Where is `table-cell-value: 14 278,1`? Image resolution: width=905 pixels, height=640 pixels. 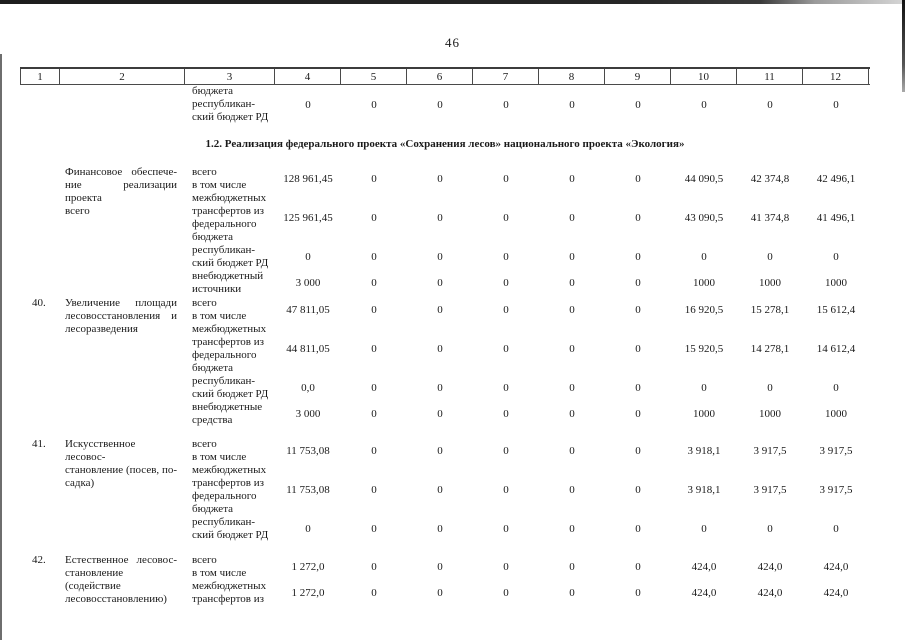 table-cell-value: 14 278,1 is located at coordinates (770, 349).